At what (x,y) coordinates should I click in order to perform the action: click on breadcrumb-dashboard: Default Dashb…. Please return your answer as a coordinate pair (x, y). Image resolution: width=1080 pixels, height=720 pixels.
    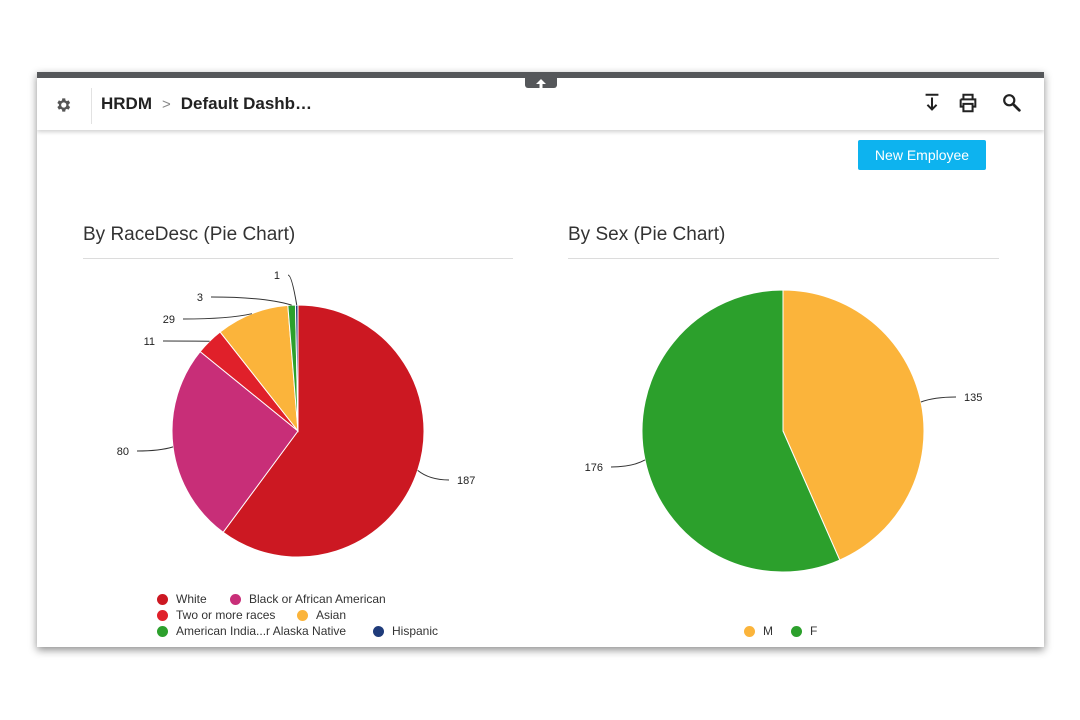
    Looking at the image, I should click on (246, 103).